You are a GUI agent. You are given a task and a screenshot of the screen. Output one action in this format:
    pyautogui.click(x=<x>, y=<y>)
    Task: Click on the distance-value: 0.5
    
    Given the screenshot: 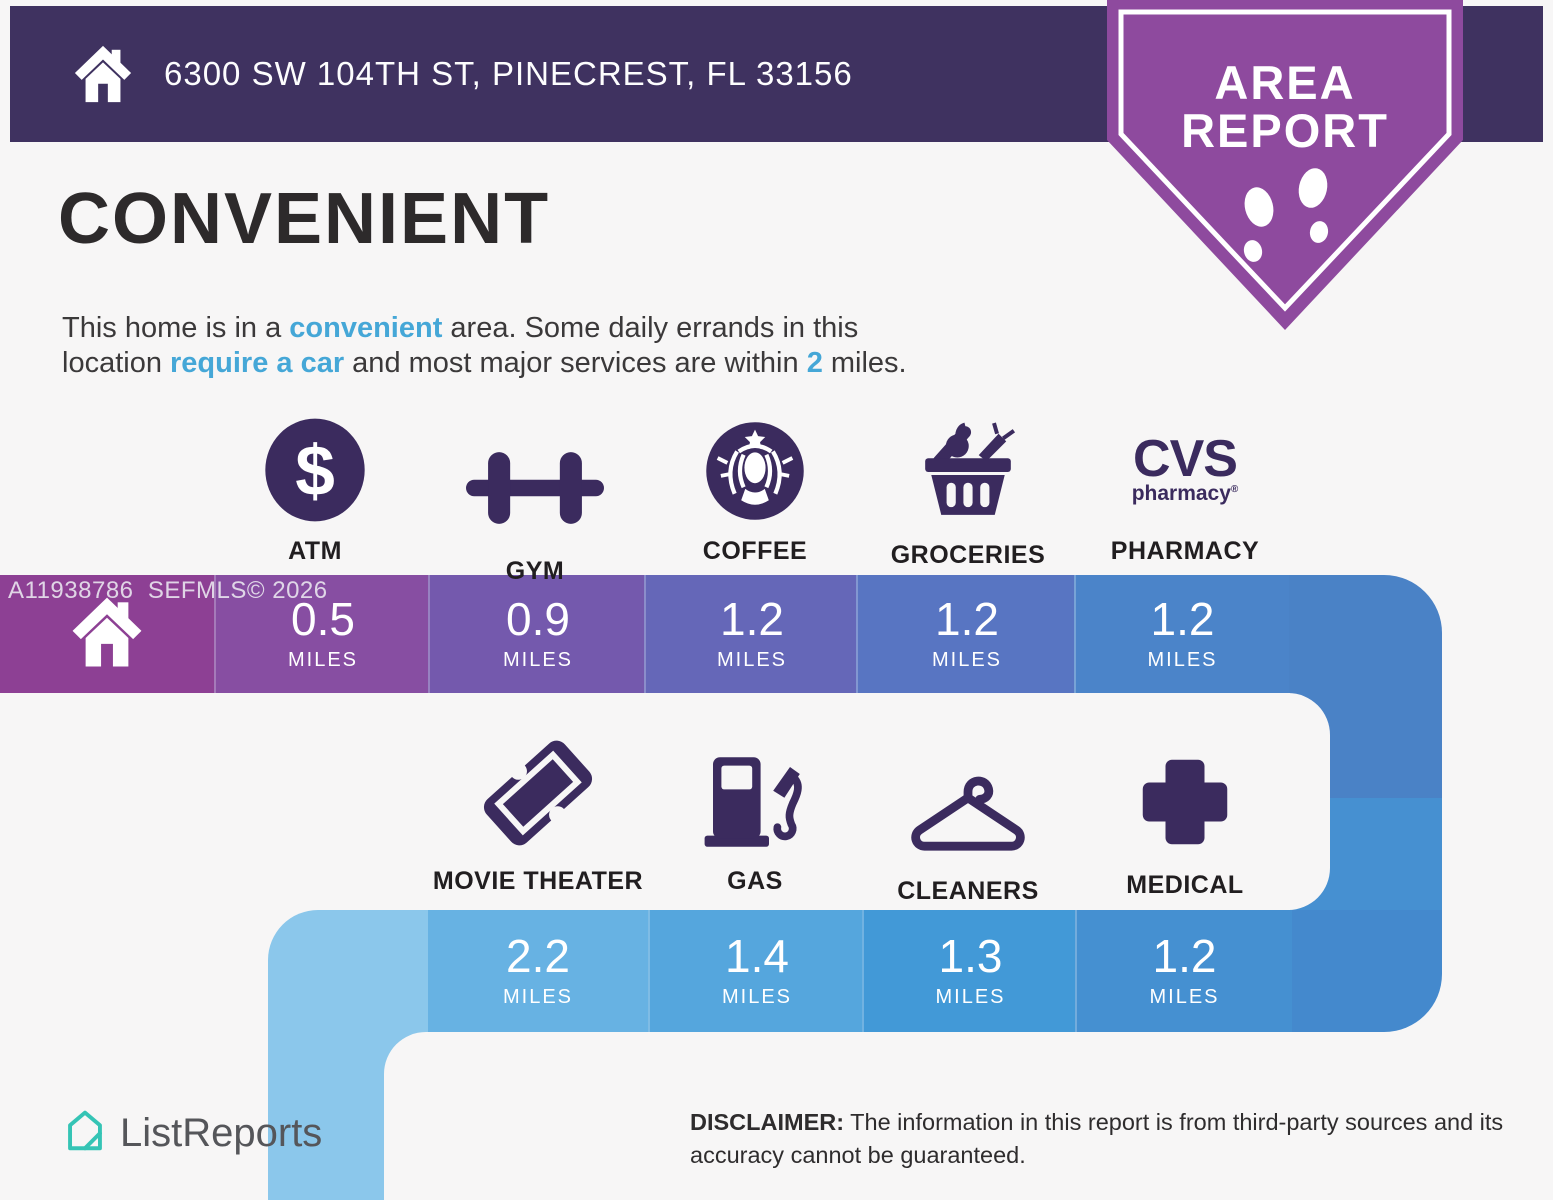 What is the action you would take?
    pyautogui.click(x=323, y=619)
    